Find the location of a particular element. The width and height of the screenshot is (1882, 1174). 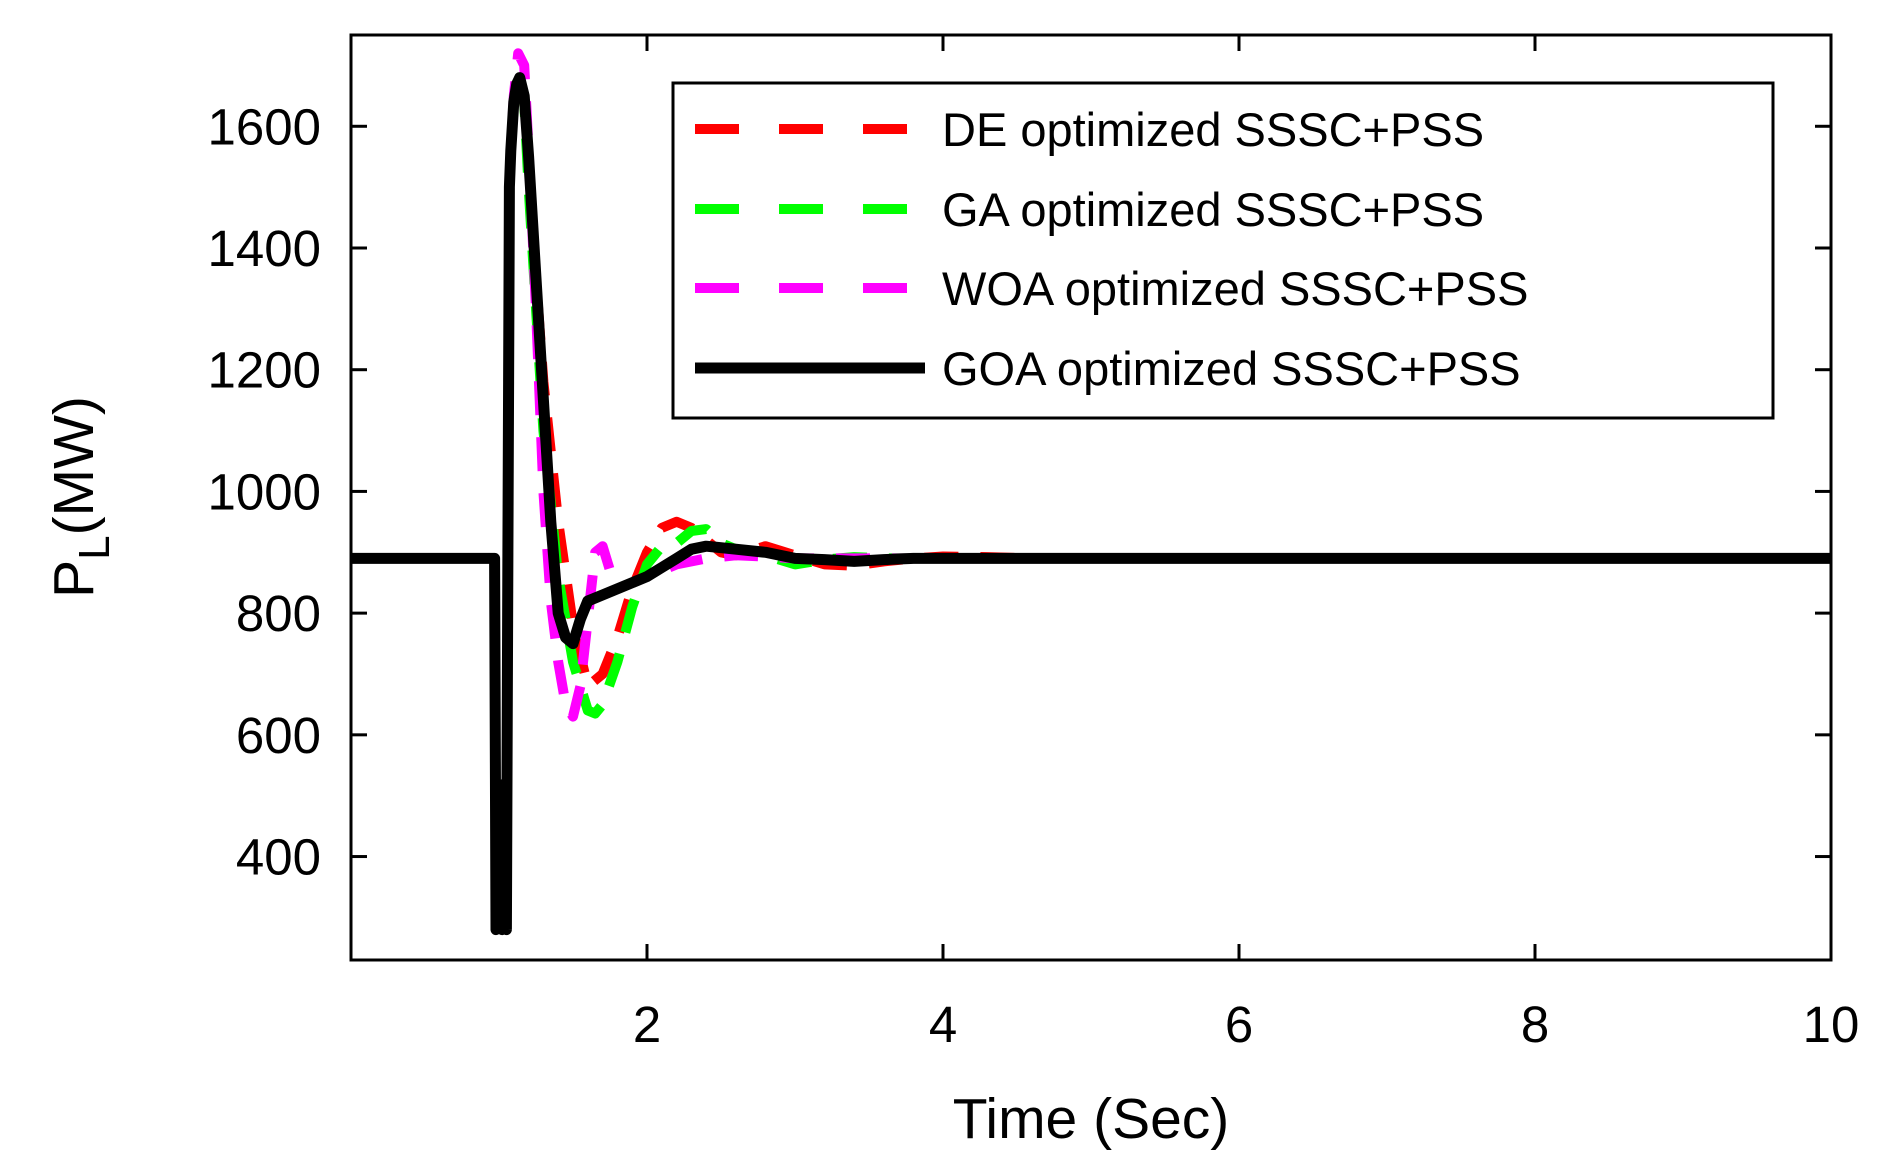

y-tick-label: 1200 is located at coordinates (264, 370).